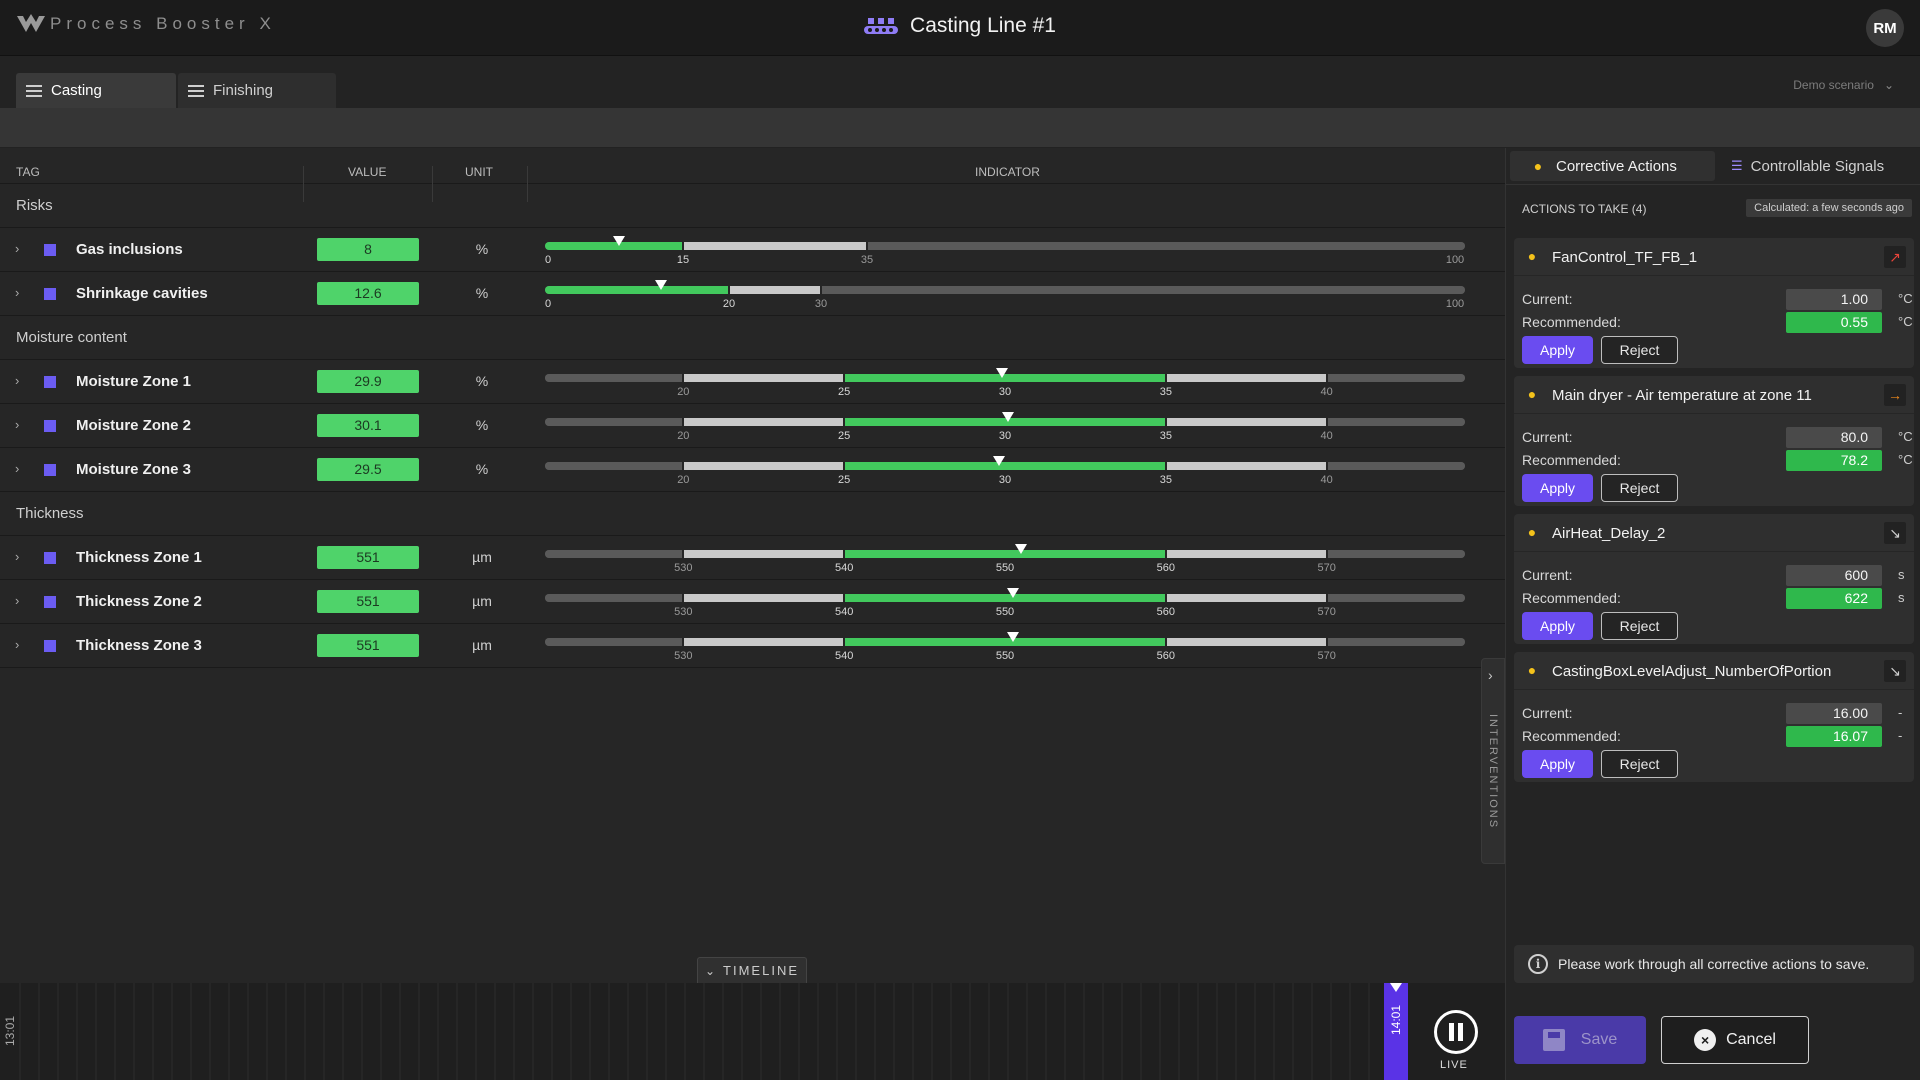 The width and height of the screenshot is (1920, 1080). I want to click on cancel-button: × Cancel, so click(1735, 1040).